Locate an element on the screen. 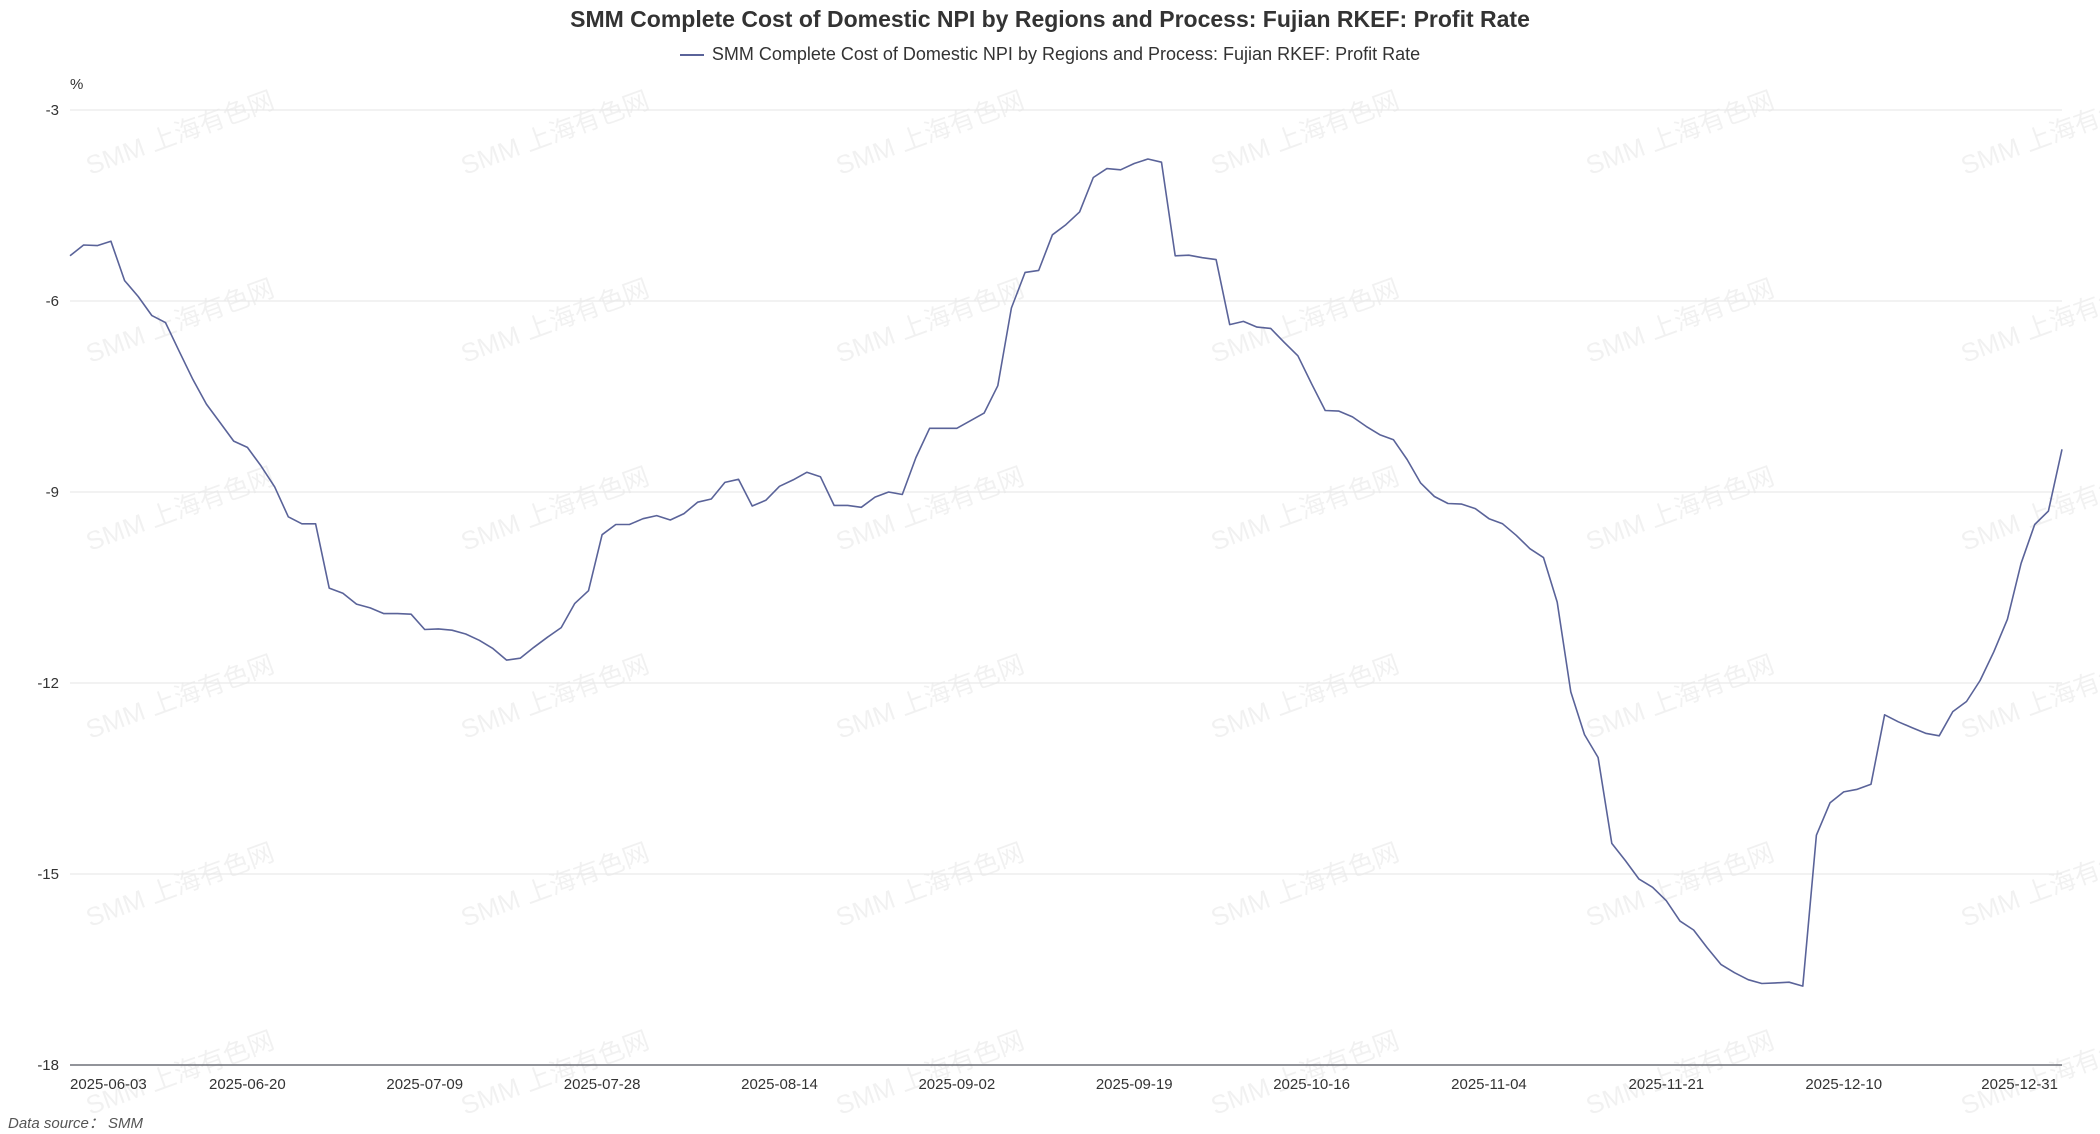  x-tick-label: 2025-07-09 is located at coordinates (424, 1084).